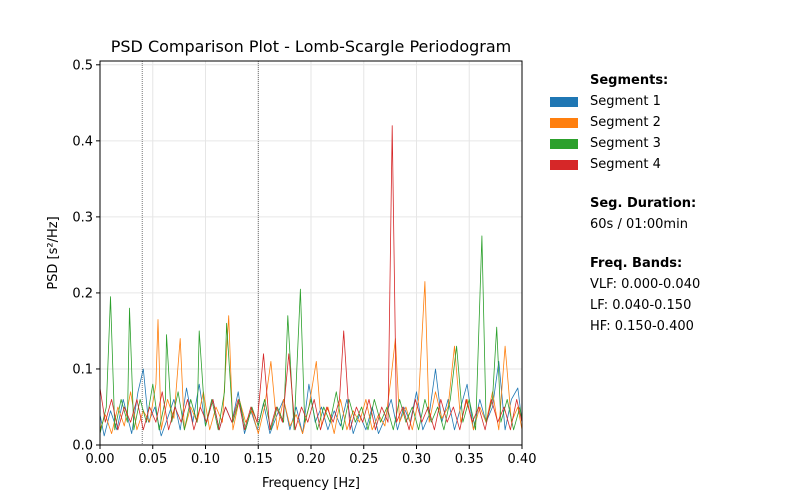 The height and width of the screenshot is (500, 800). I want to click on x-tick-label: 0.15, so click(258, 459).